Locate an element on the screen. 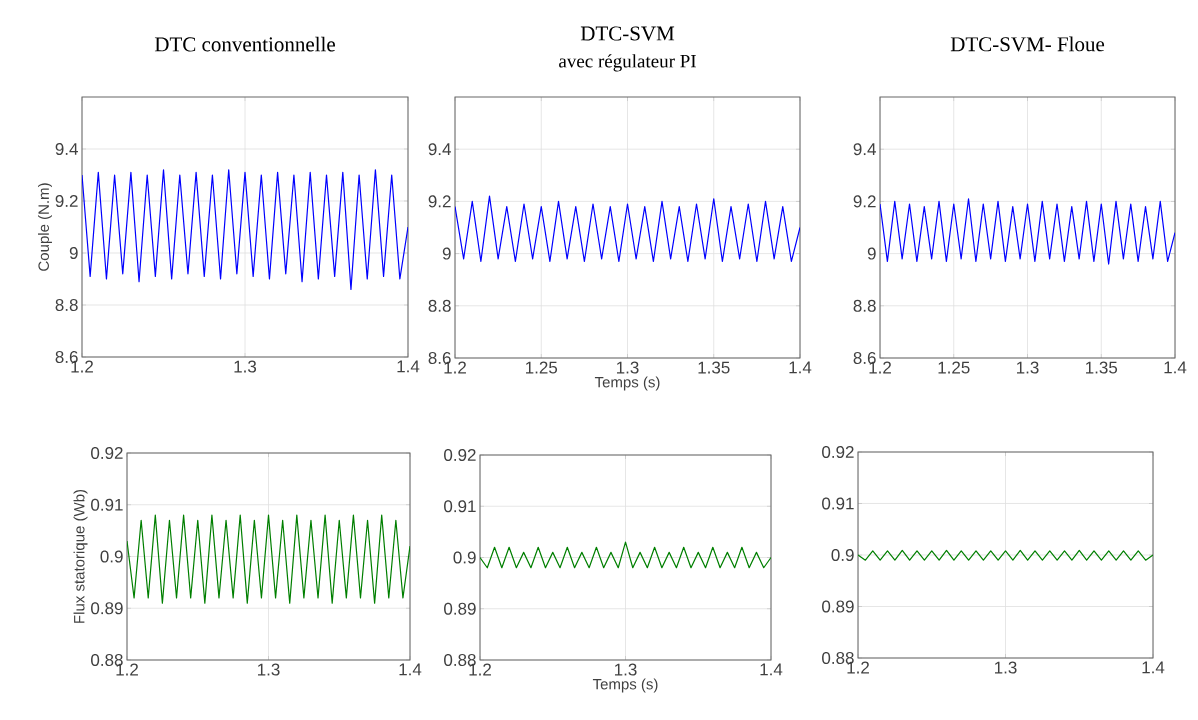  chart-title: DTC-SVM is located at coordinates (627, 33).